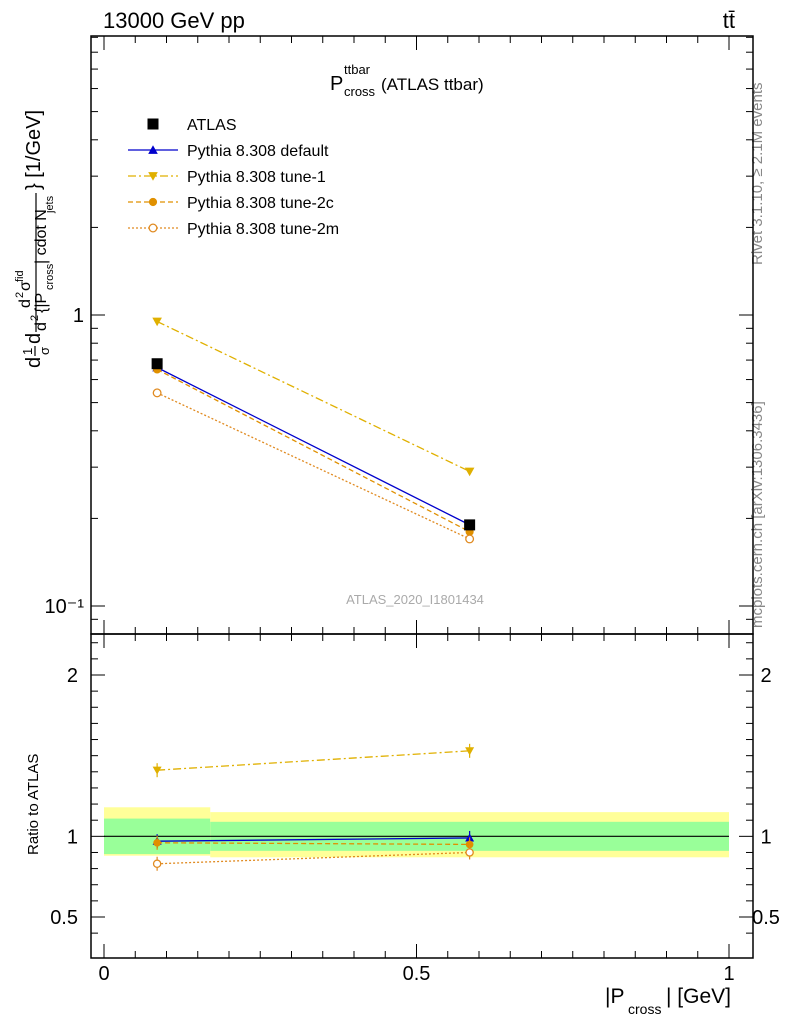  I want to click on svg-text: cross, so click(50, 276).